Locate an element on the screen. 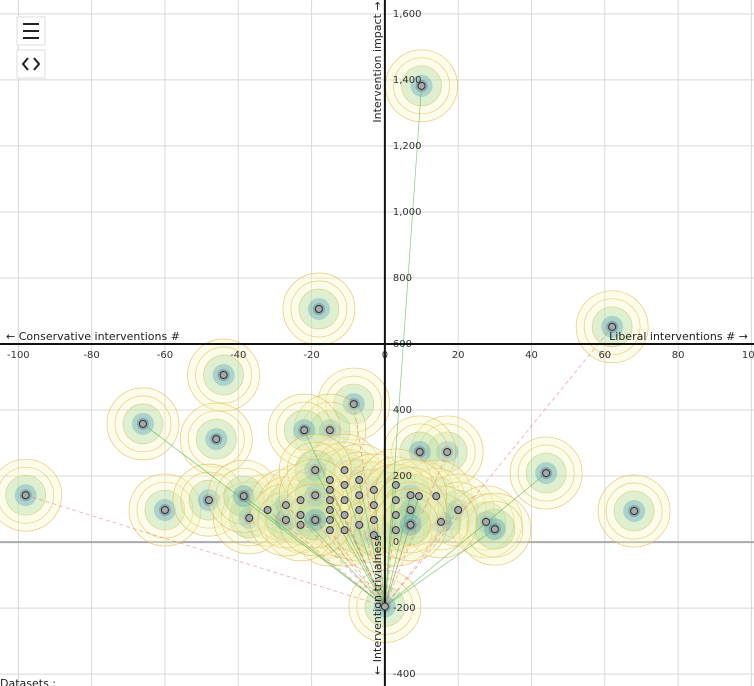 The width and height of the screenshot is (754, 686). y-tick-label: 1,200 is located at coordinates (407, 146).